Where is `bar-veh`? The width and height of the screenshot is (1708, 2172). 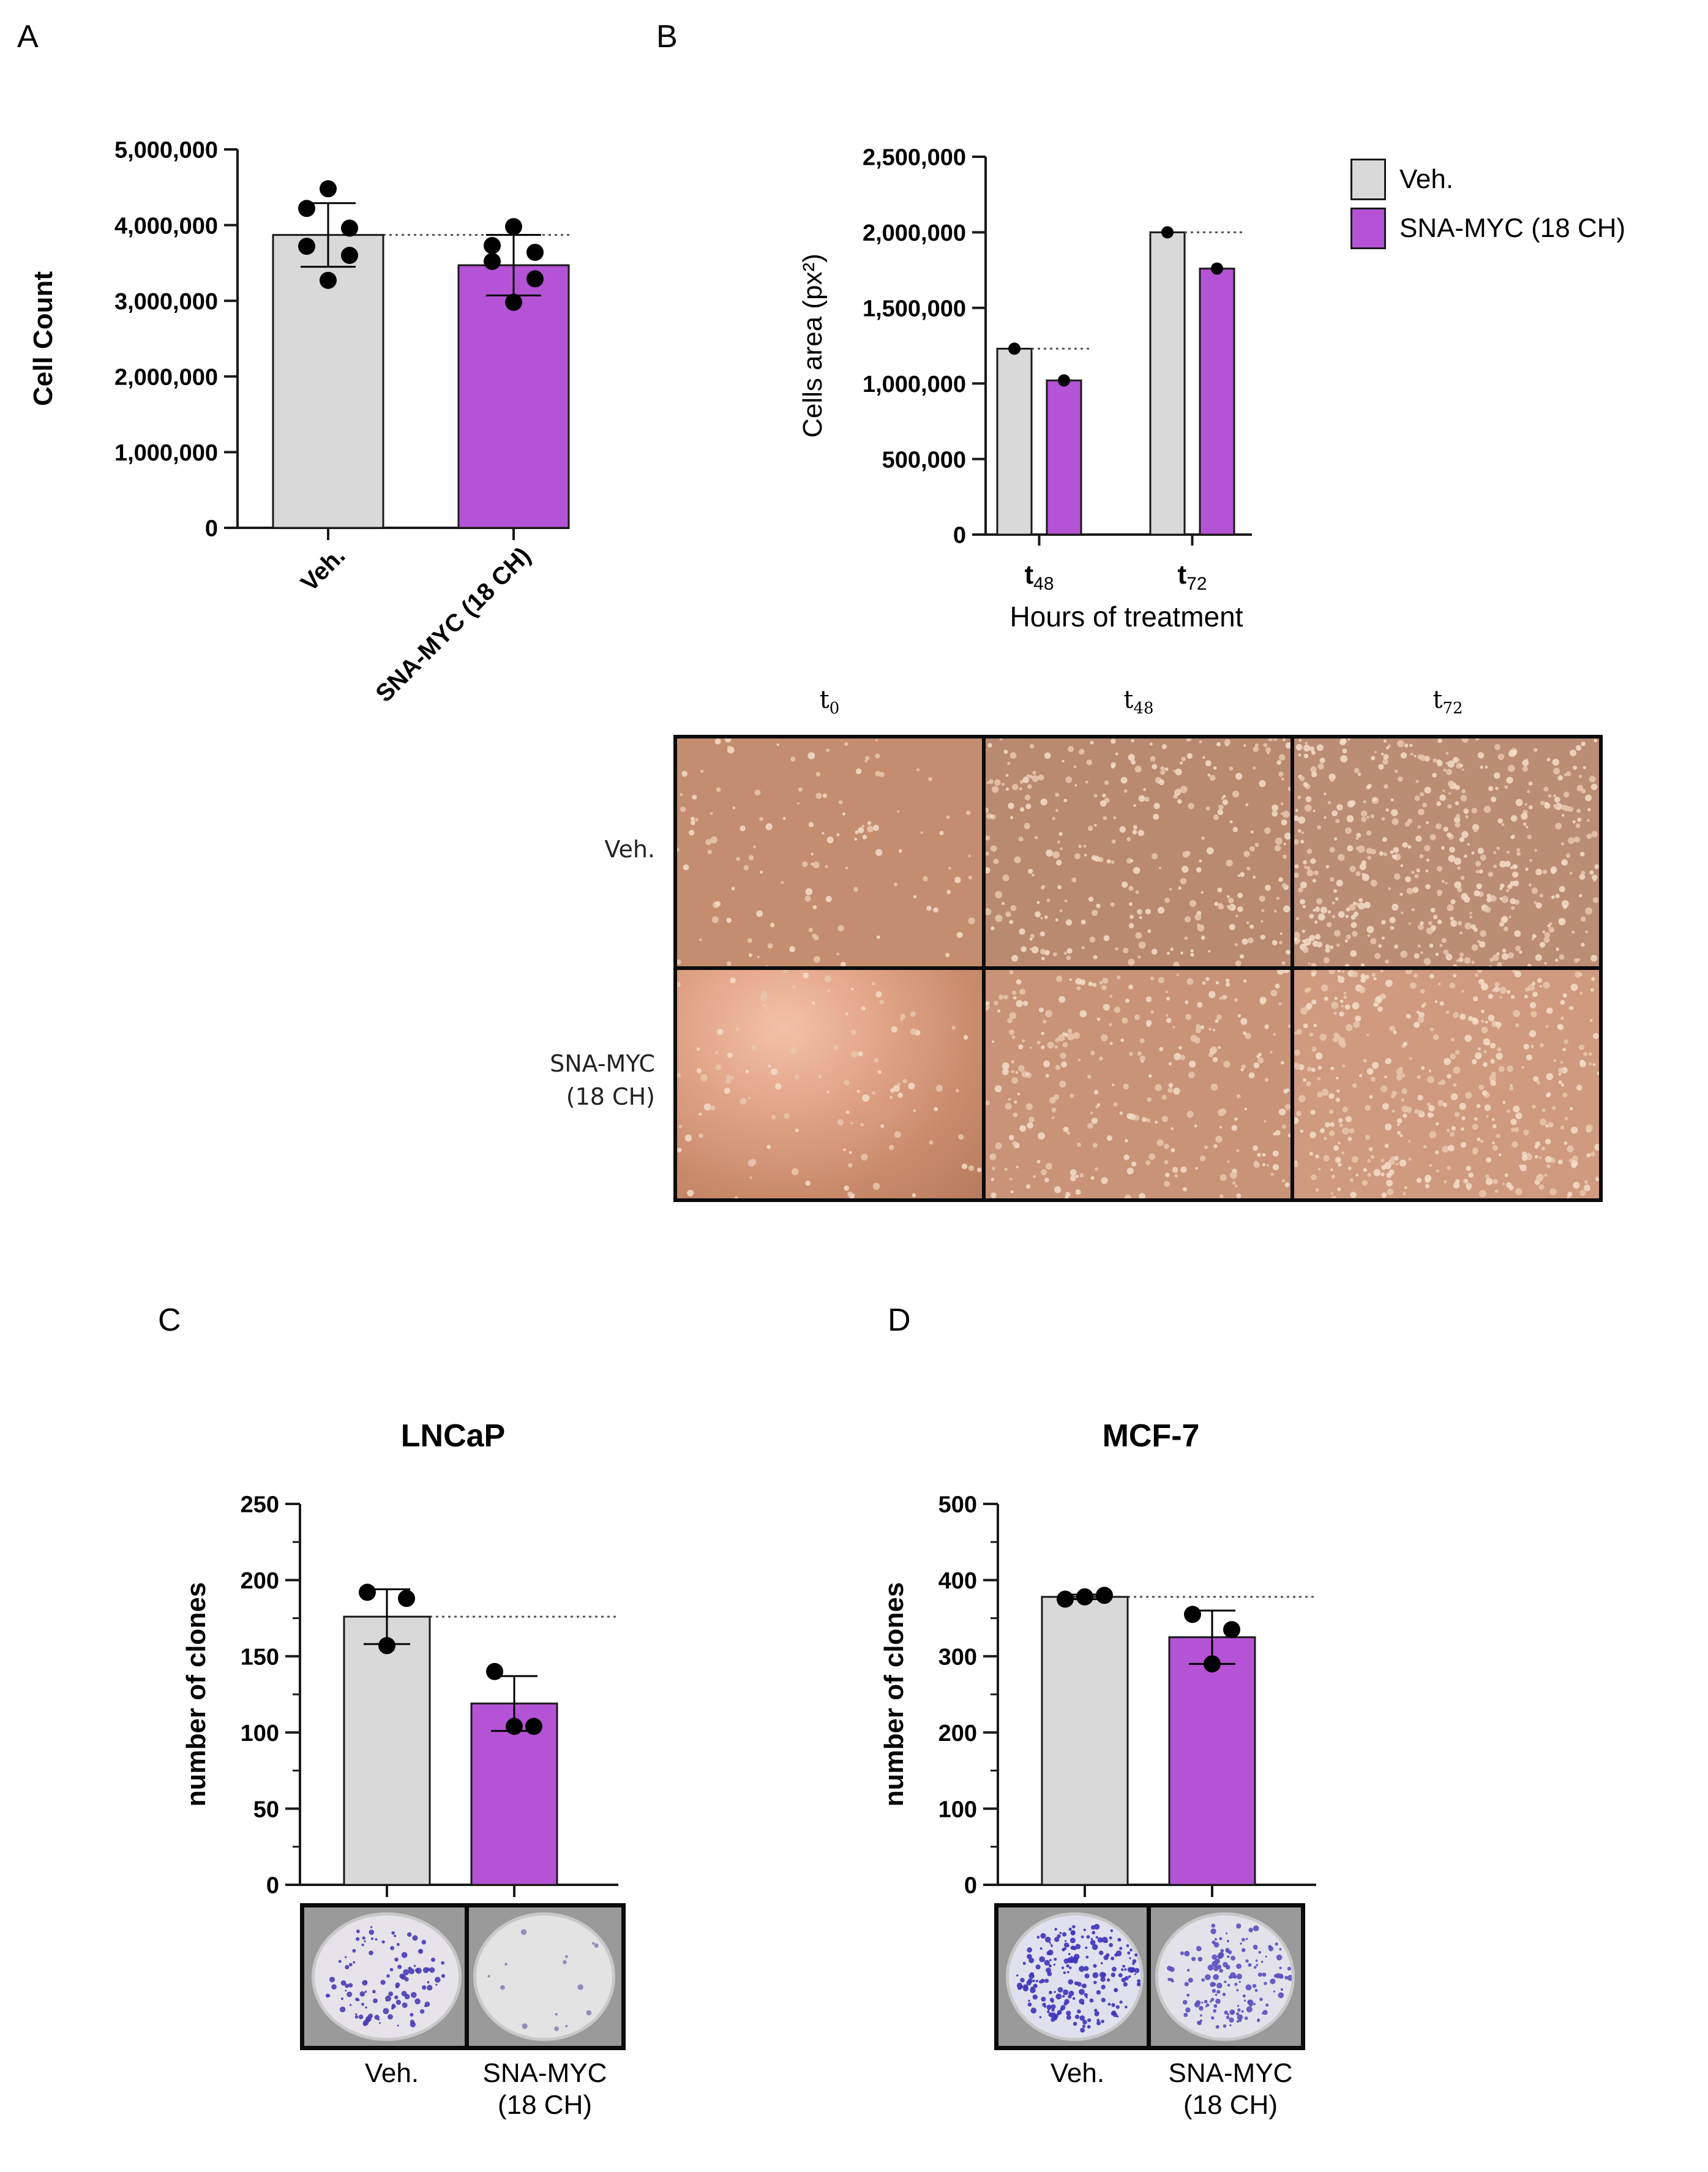 bar-veh is located at coordinates (1167, 383).